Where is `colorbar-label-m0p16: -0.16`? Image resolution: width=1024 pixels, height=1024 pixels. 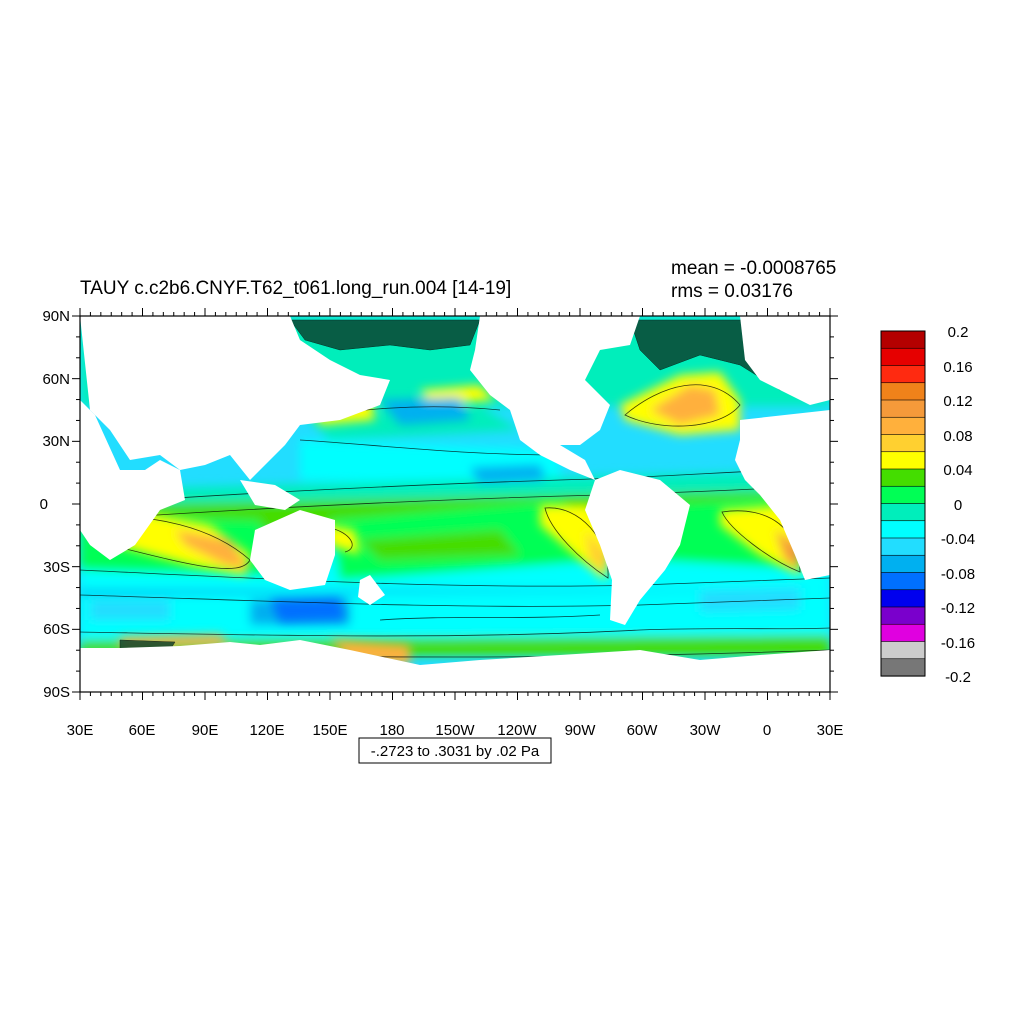 colorbar-label-m0p16: -0.16 is located at coordinates (958, 643).